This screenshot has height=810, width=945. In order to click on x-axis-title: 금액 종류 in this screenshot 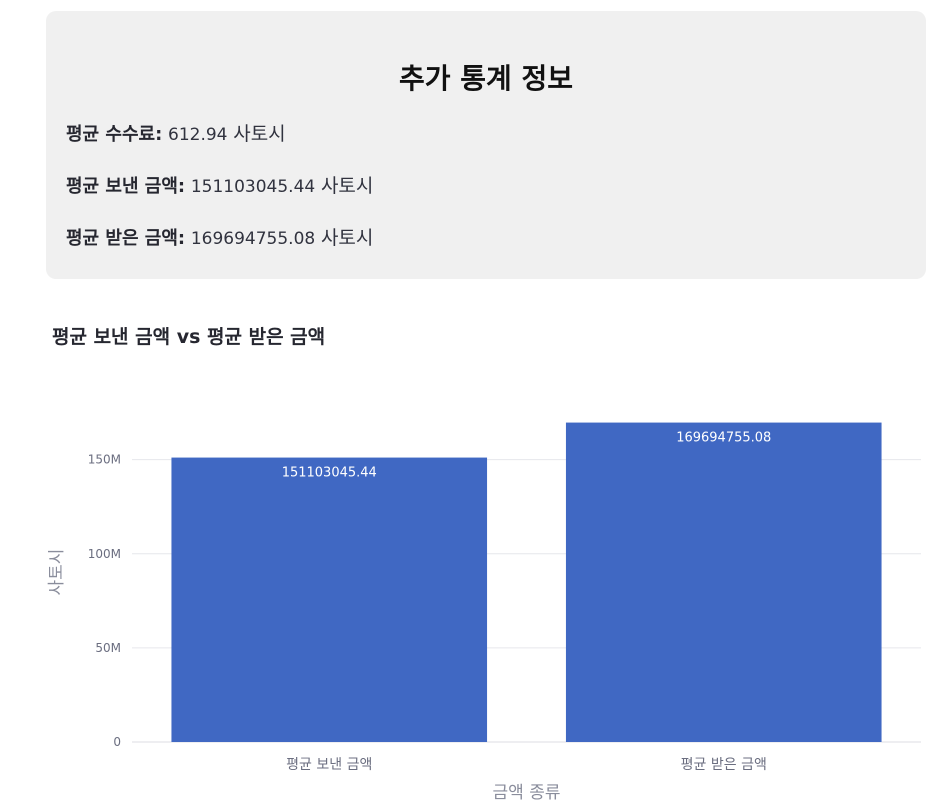, I will do `click(527, 793)`.